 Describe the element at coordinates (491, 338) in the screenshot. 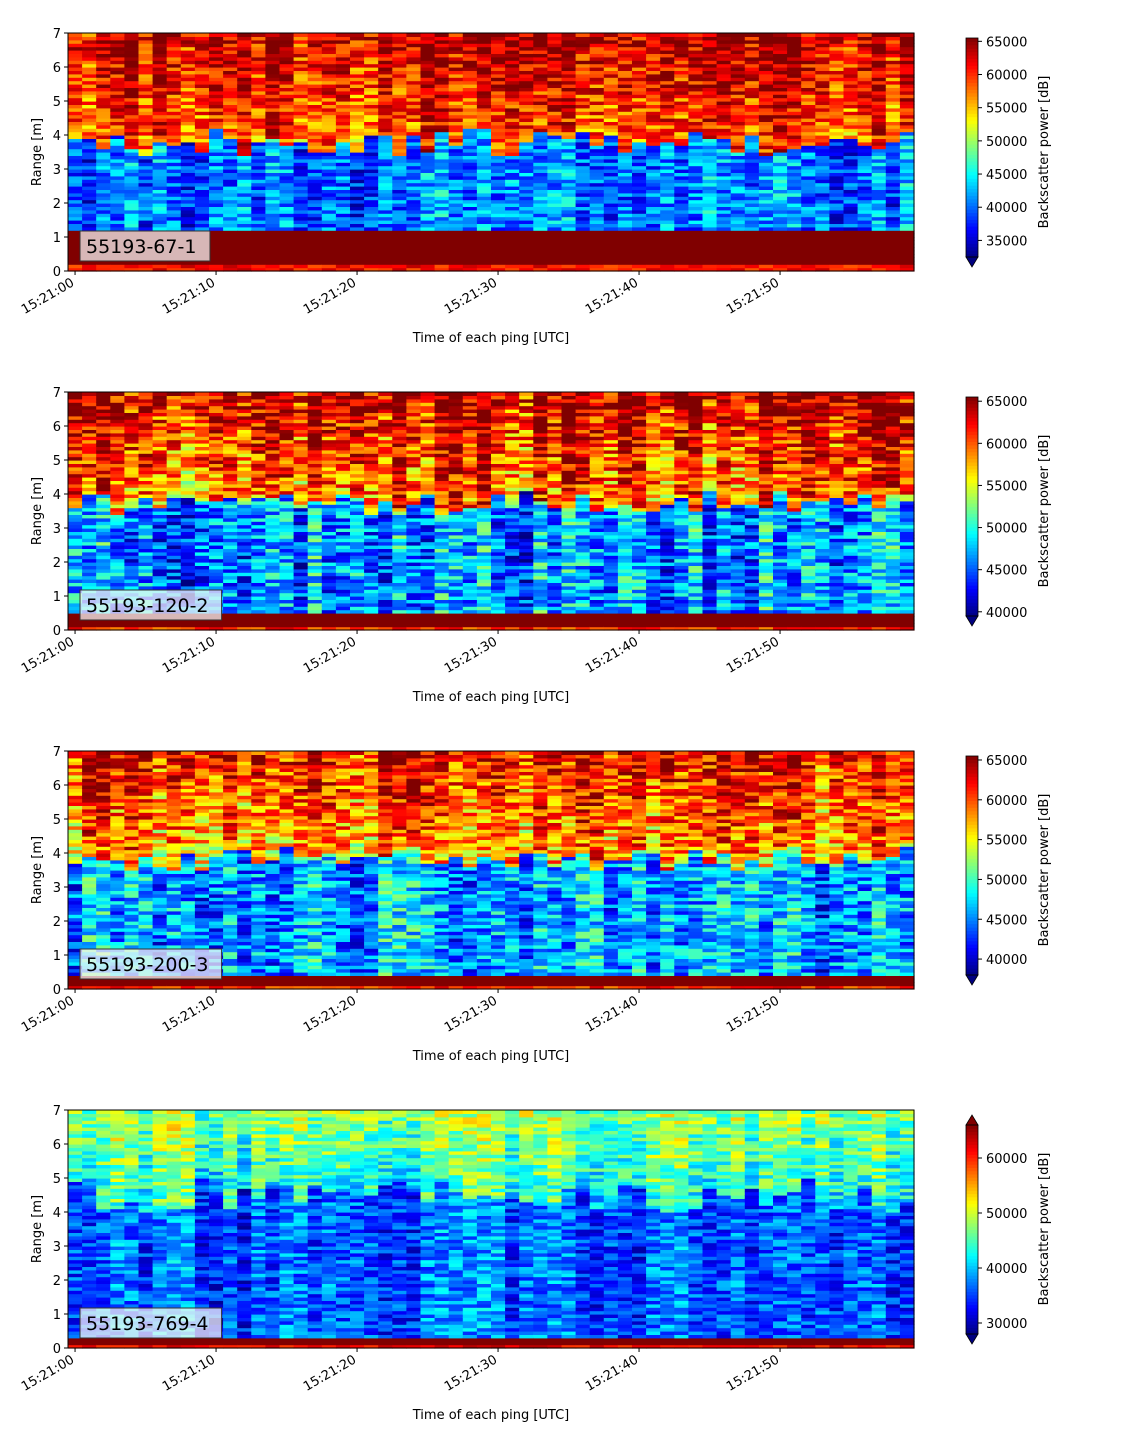

I see `x-axis-label: Time of each ping [UTC]` at that location.